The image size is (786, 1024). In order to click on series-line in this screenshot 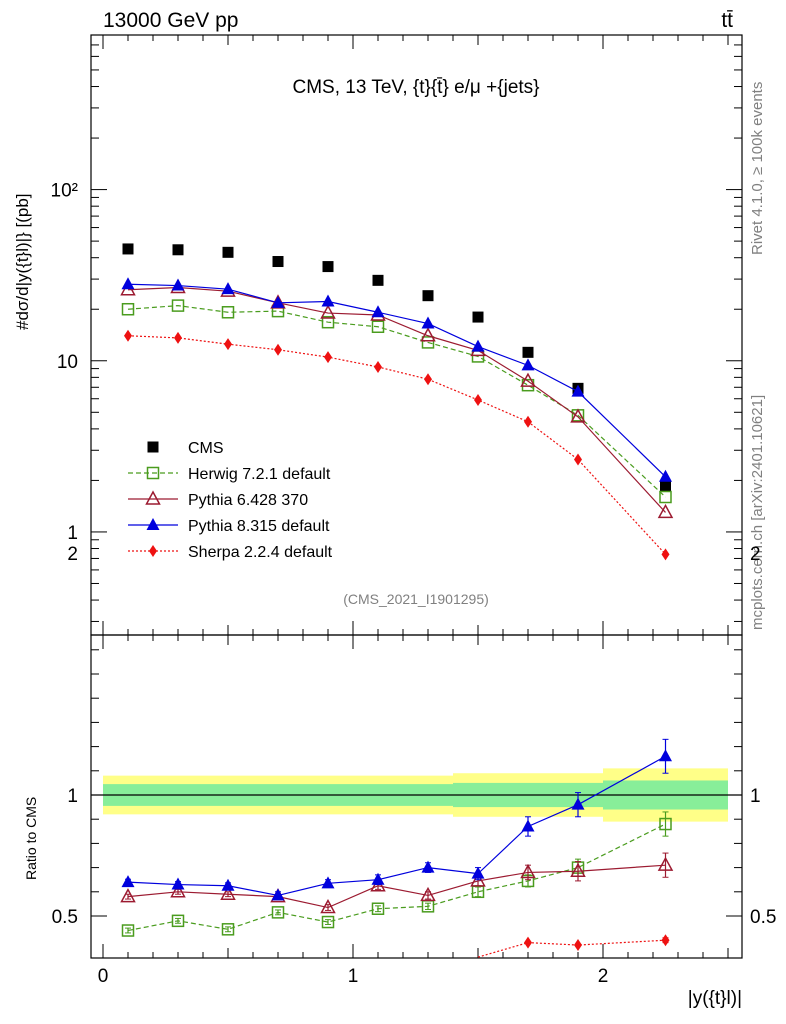, I will do `click(396, 401)`.